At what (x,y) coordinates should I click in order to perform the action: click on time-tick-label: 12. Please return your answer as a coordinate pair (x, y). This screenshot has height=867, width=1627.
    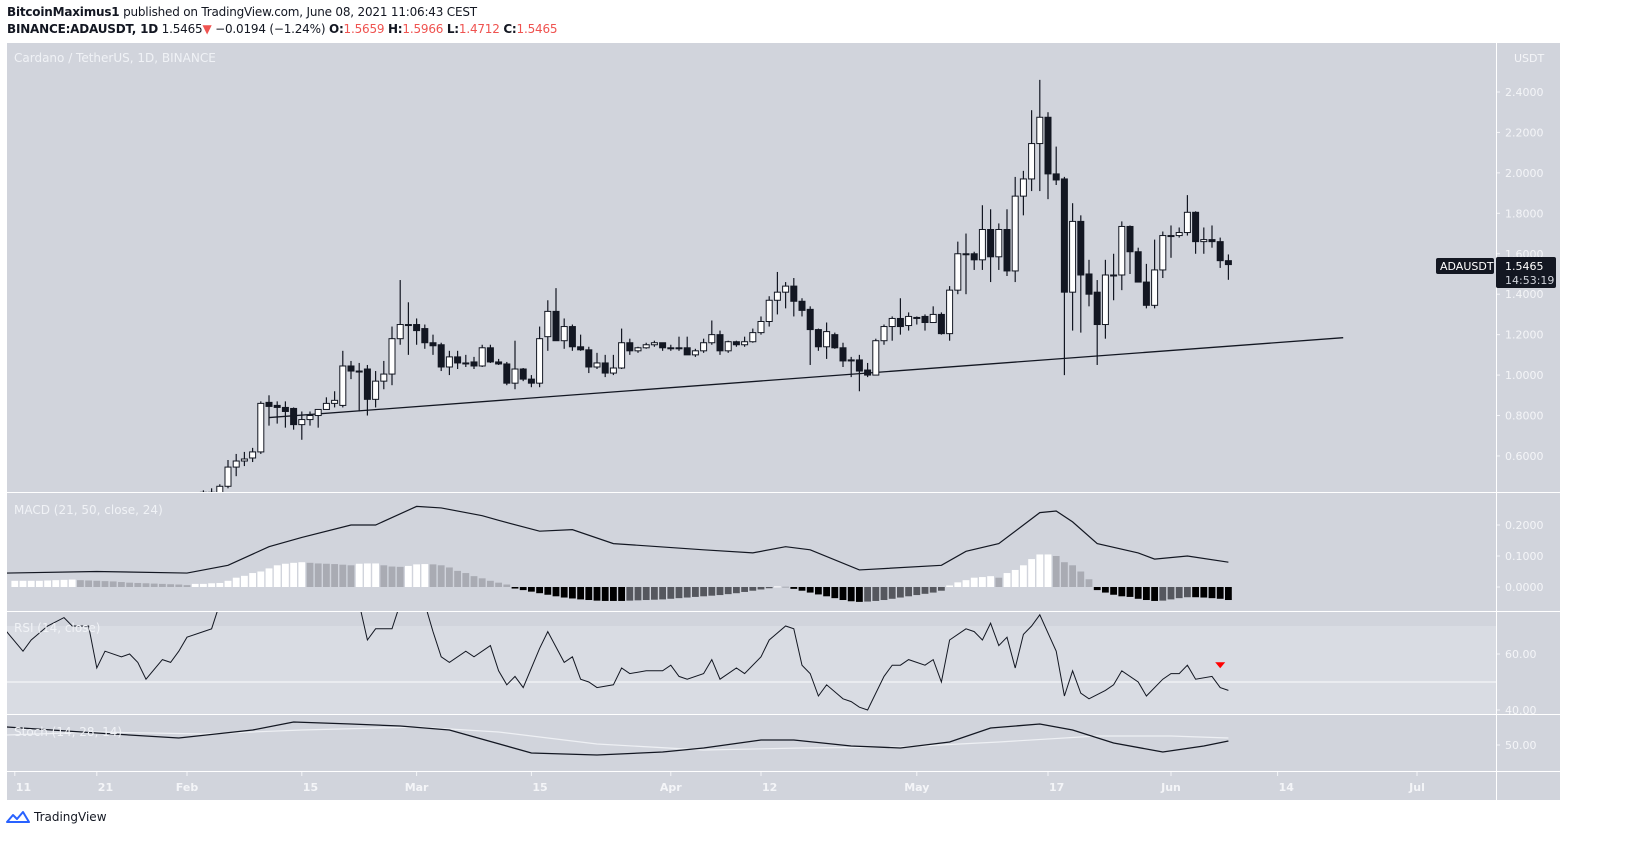
    Looking at the image, I should click on (769, 787).